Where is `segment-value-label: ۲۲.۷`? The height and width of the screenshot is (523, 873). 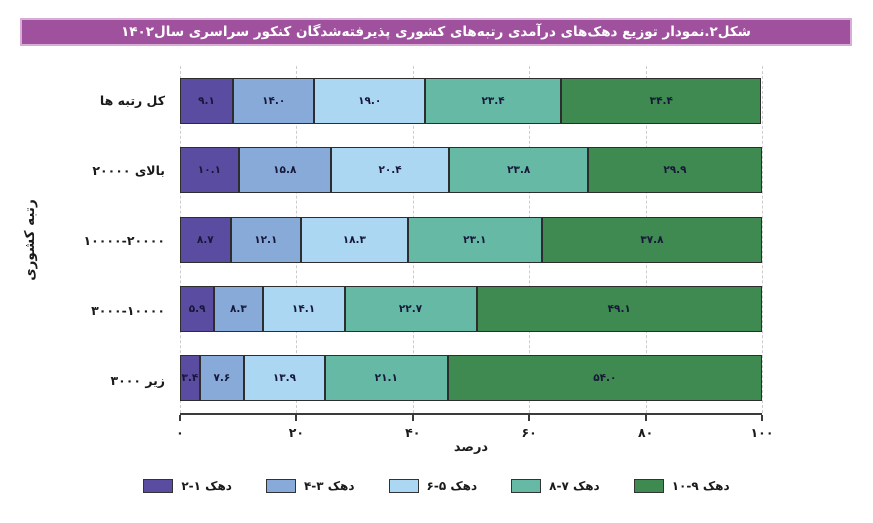 segment-value-label: ۲۲.۷ is located at coordinates (410, 308).